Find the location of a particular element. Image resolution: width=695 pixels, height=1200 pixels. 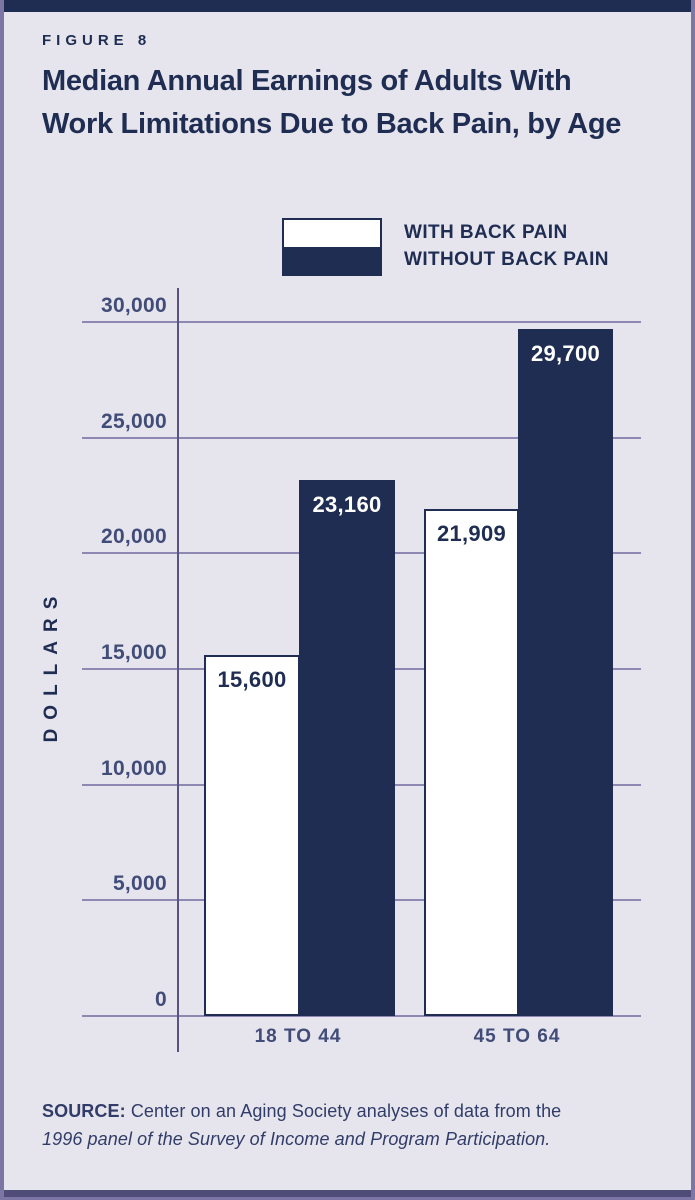

bar-value-label: 21,909 is located at coordinates (471, 533).